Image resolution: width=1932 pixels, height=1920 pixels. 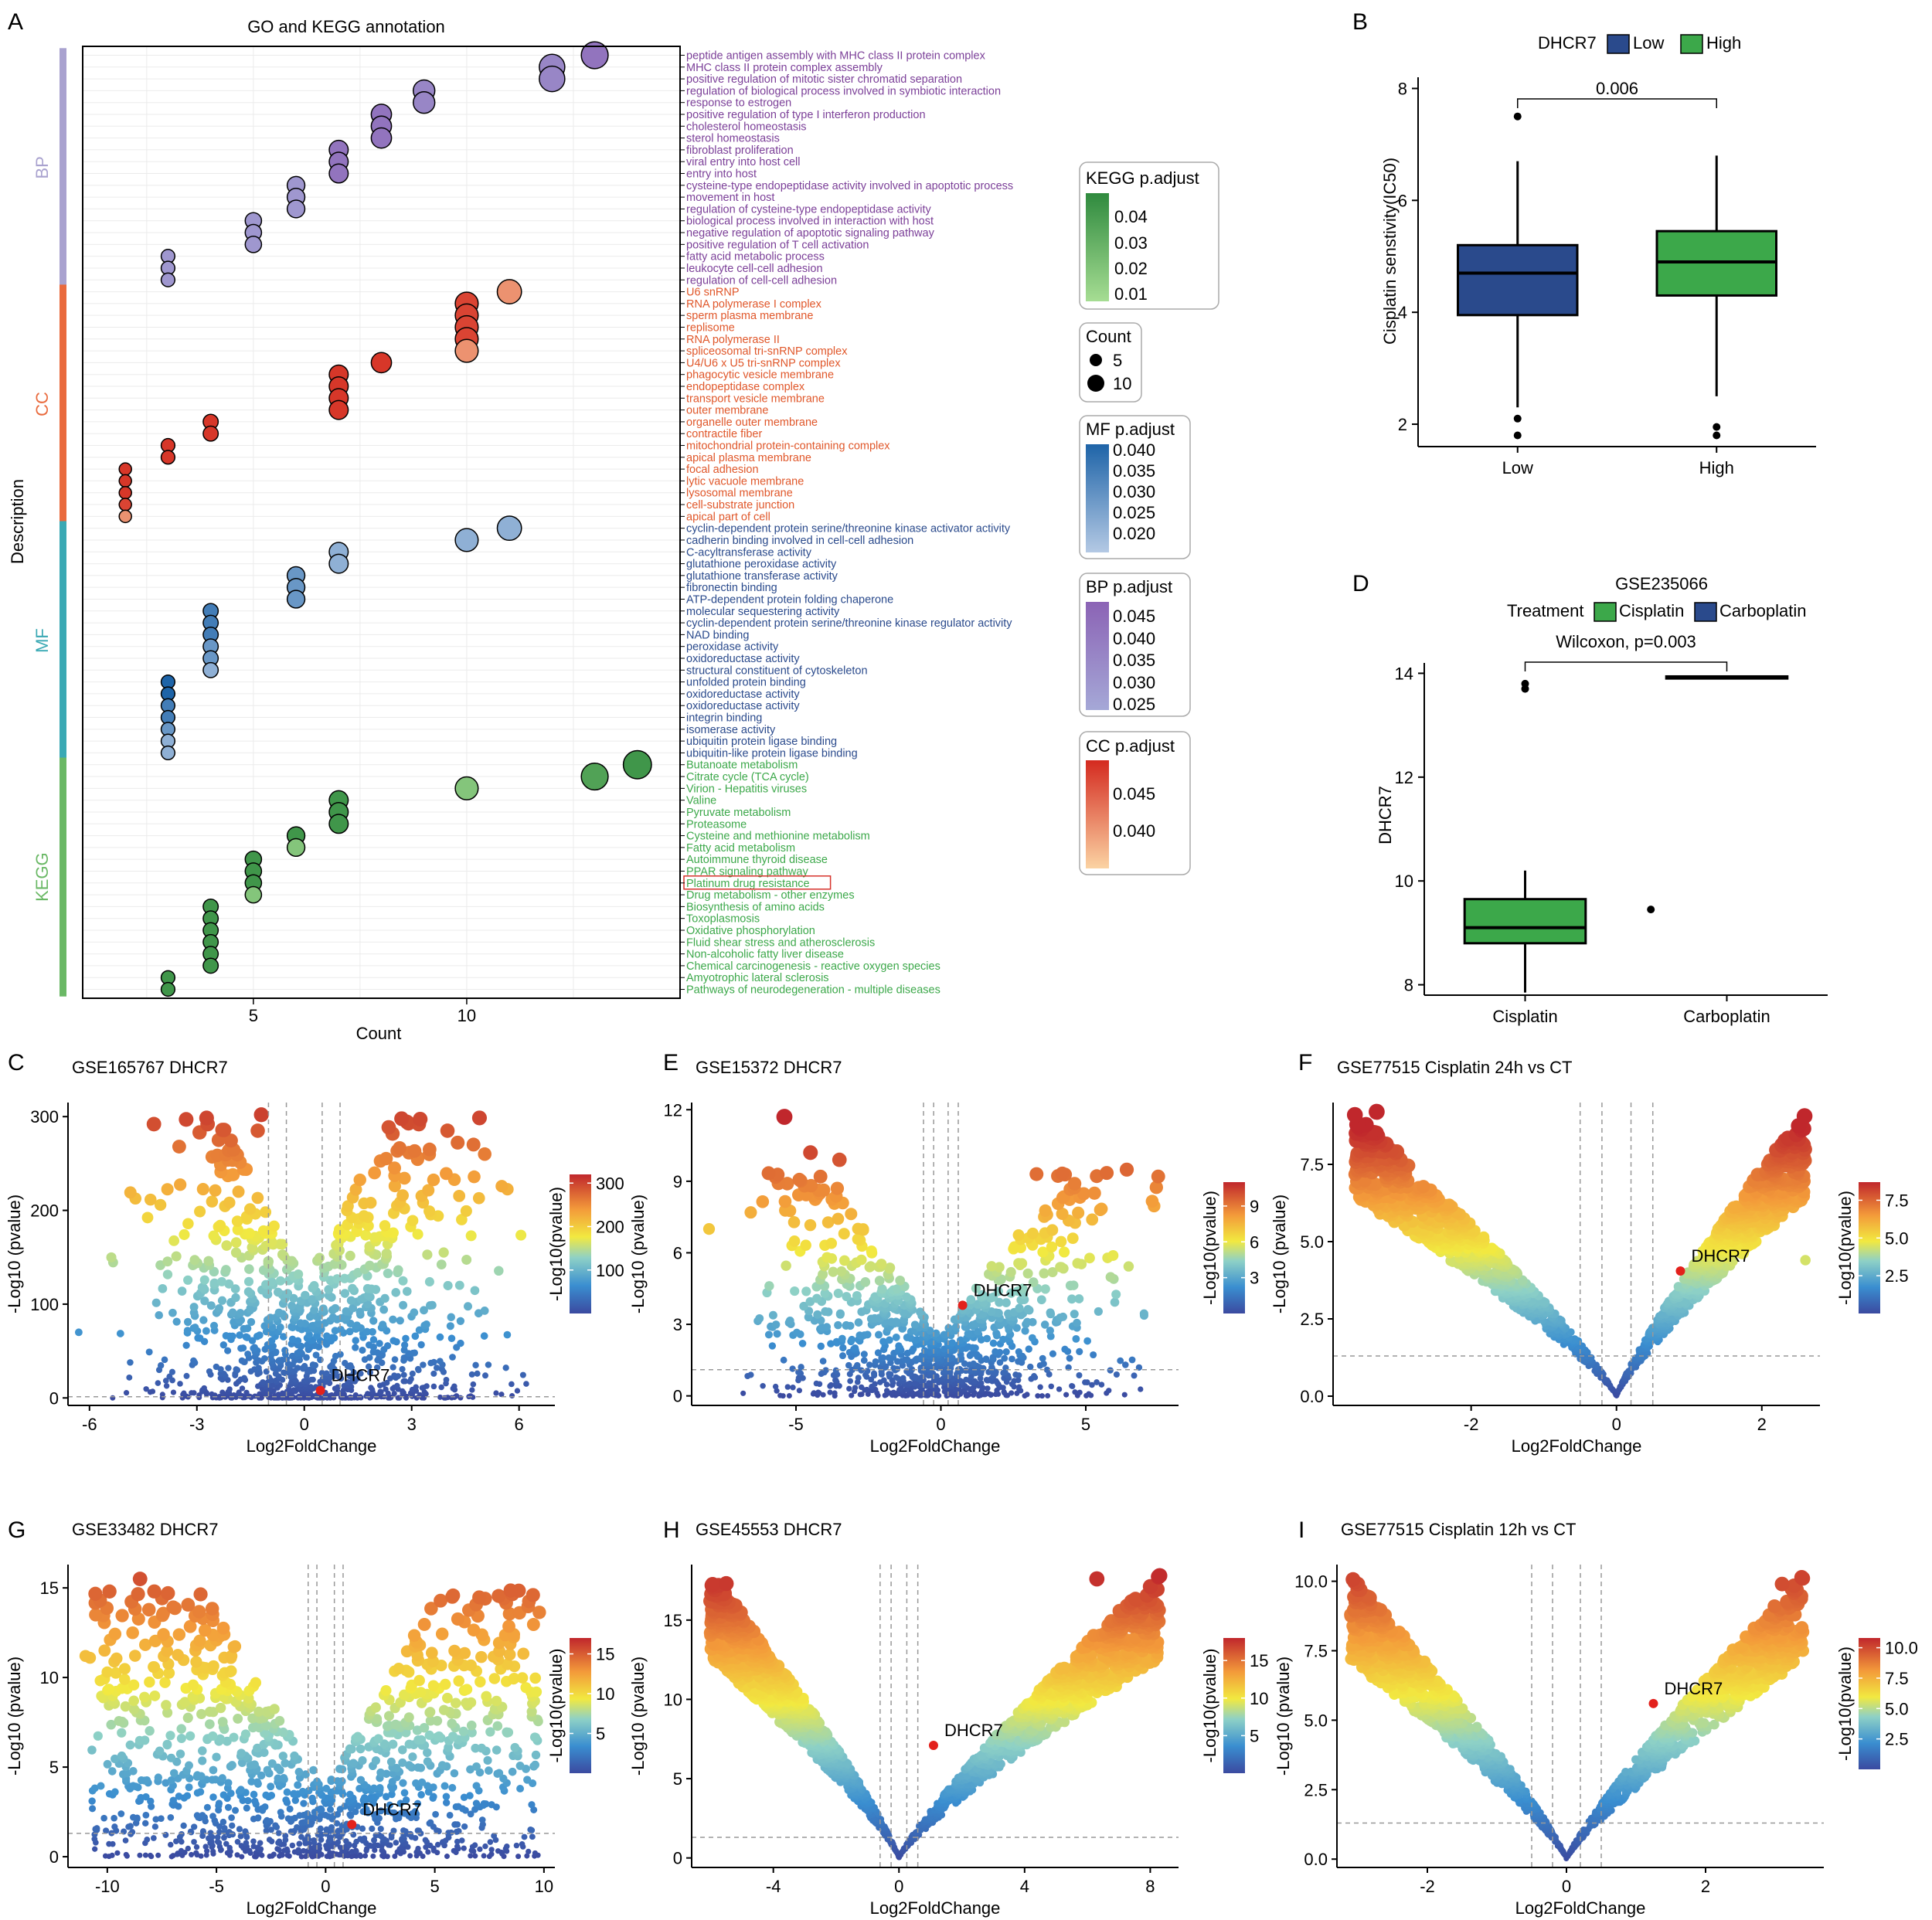 I want to click on vol-C-ytick-label: 200, so click(x=45, y=1211).